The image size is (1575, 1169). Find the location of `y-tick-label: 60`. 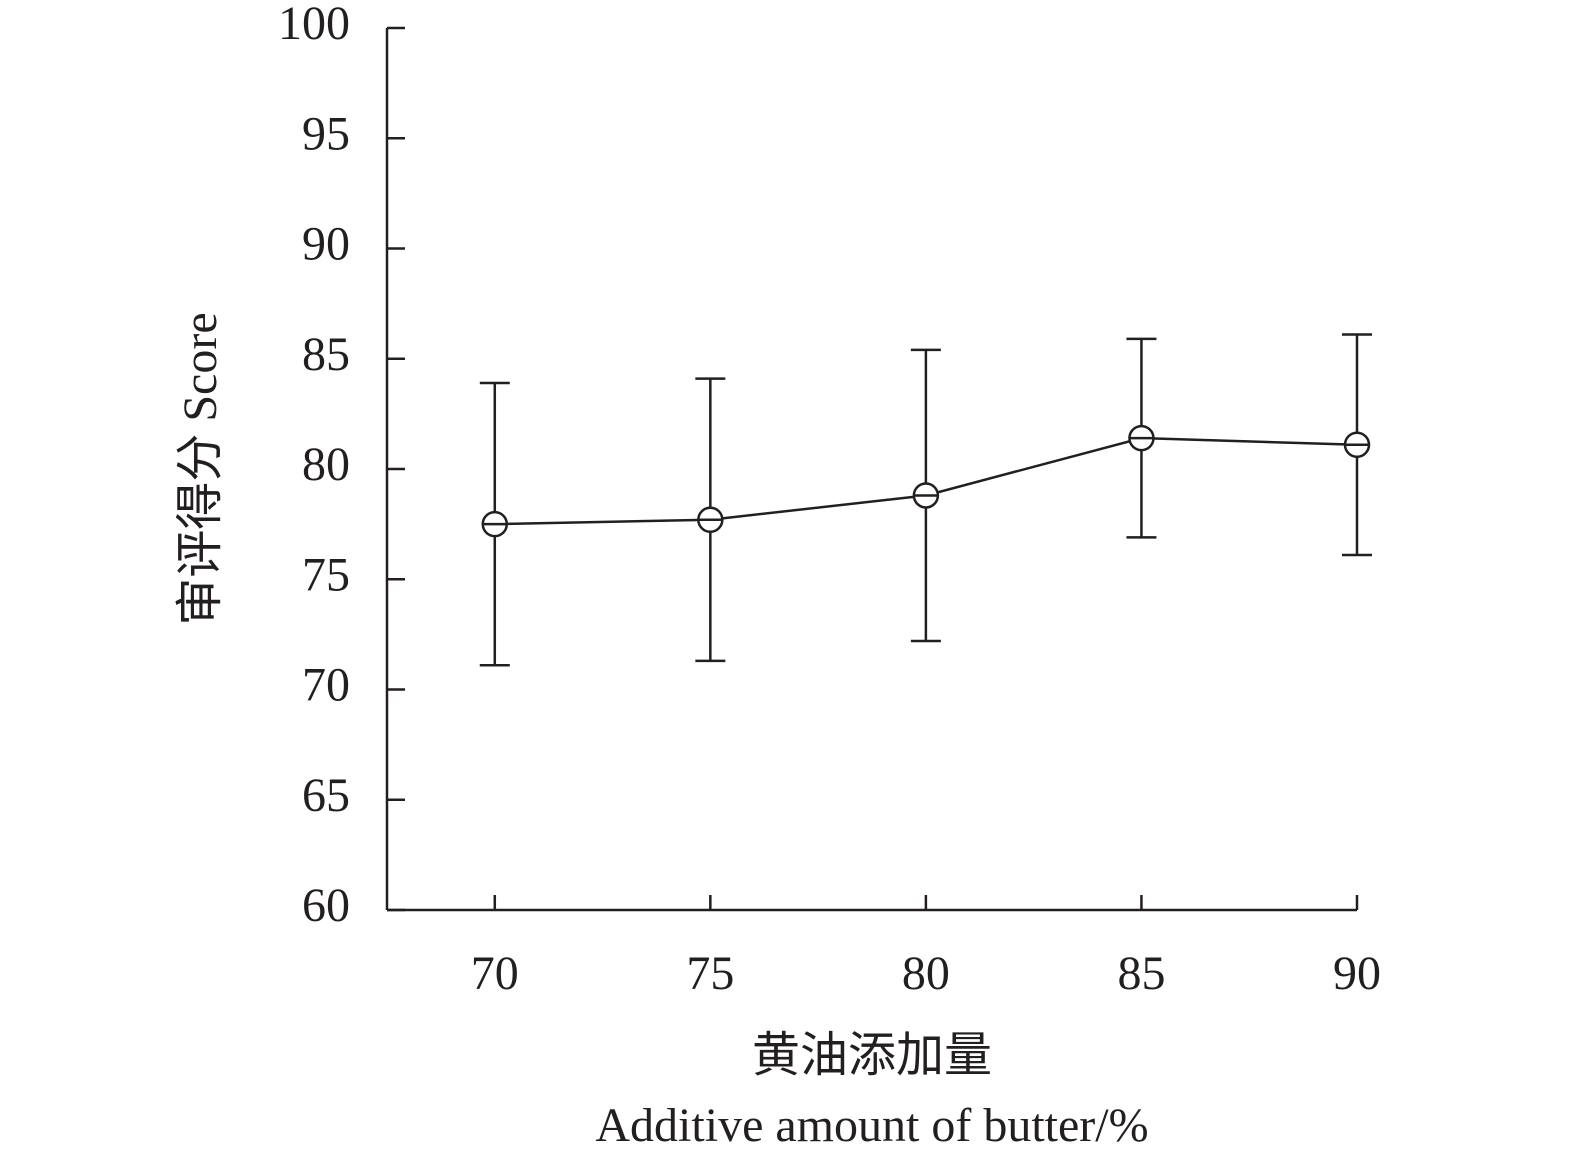

y-tick-label: 60 is located at coordinates (326, 905).